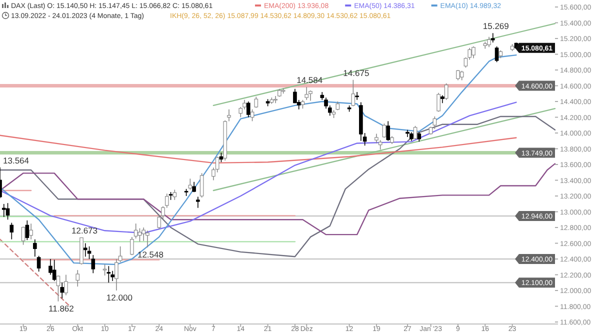 The height and width of the screenshot is (333, 600). Describe the element at coordinates (119, 297) in the screenshot. I see `annotation: 12.000` at that location.